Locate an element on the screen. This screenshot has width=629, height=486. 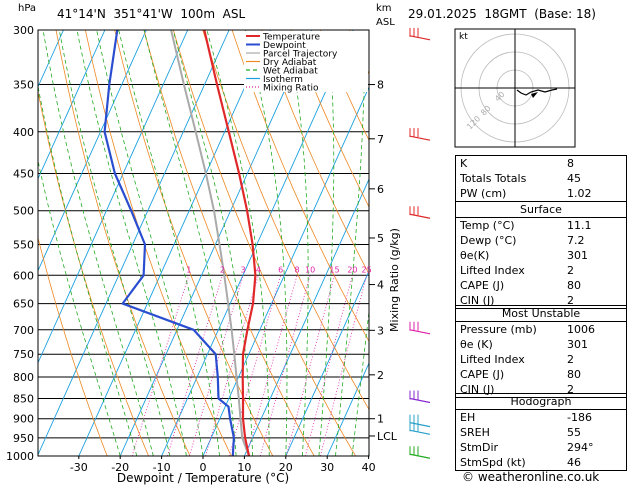
most-unstable-row: CIN (J) 2 is located at coordinates (541, 389).